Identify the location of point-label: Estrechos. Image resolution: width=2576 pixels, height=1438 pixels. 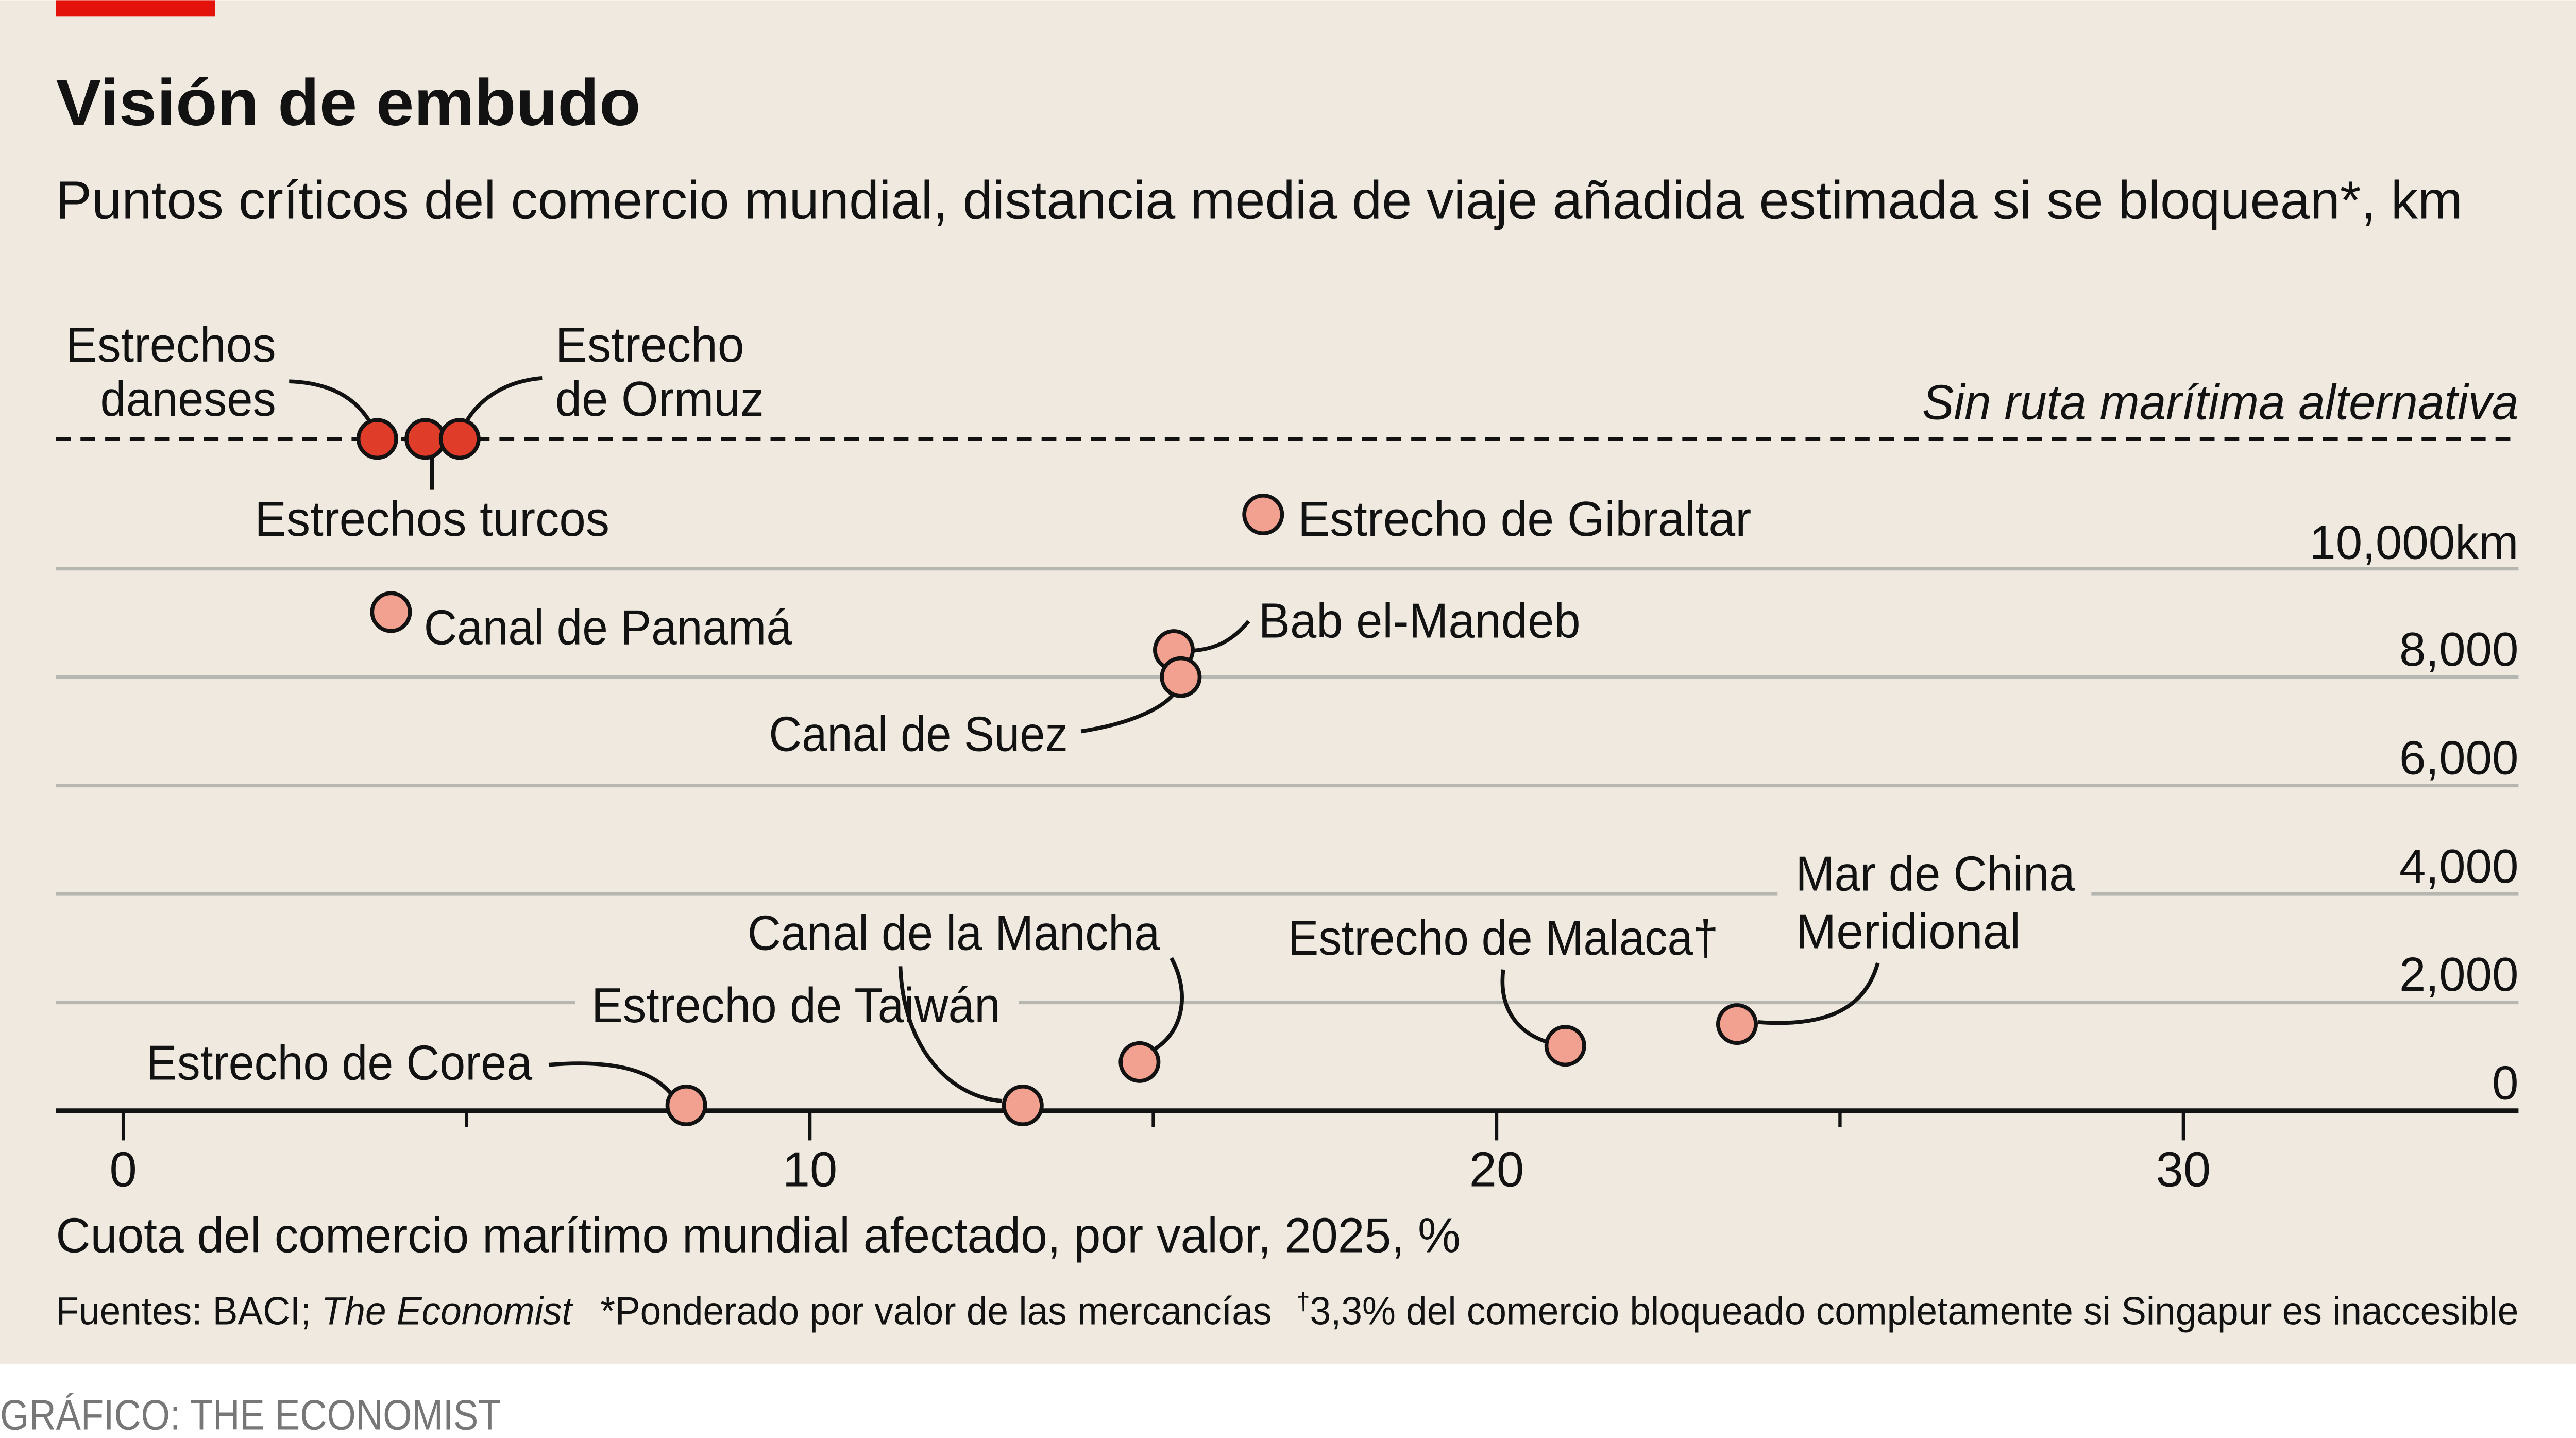
(171, 345).